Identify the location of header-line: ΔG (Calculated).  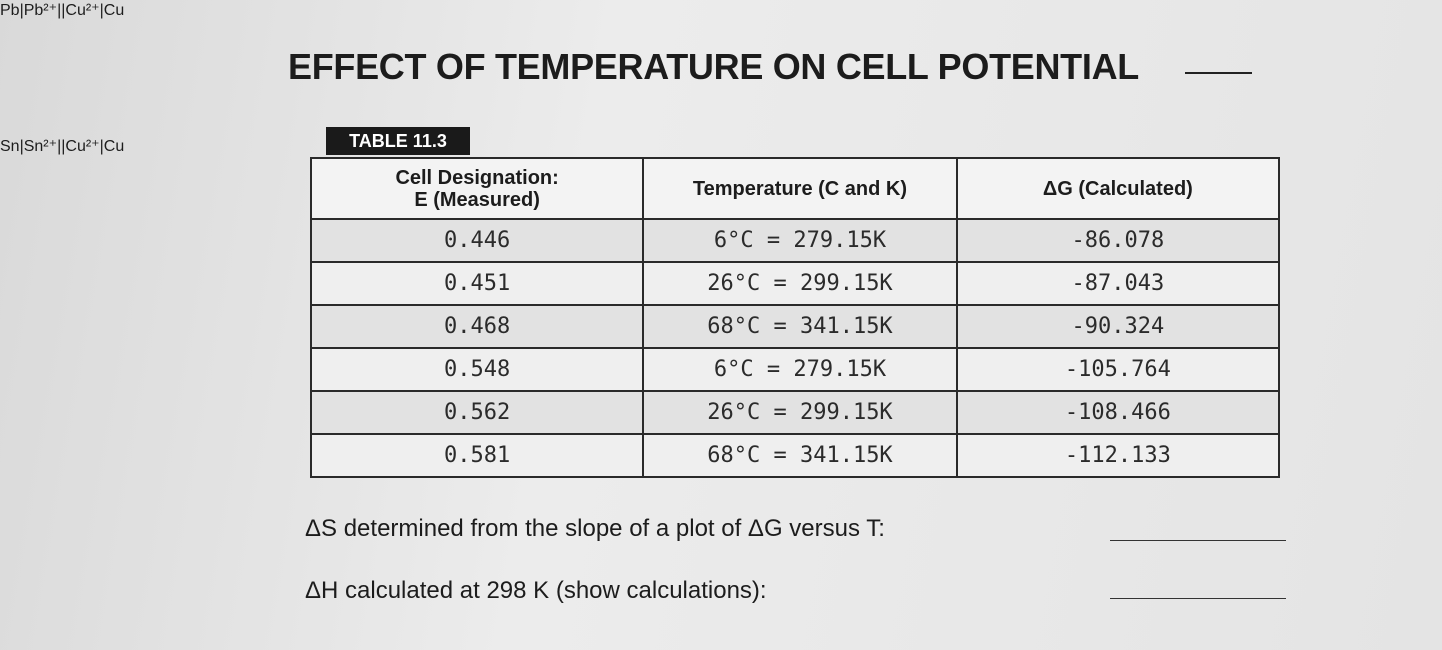
(1117, 188).